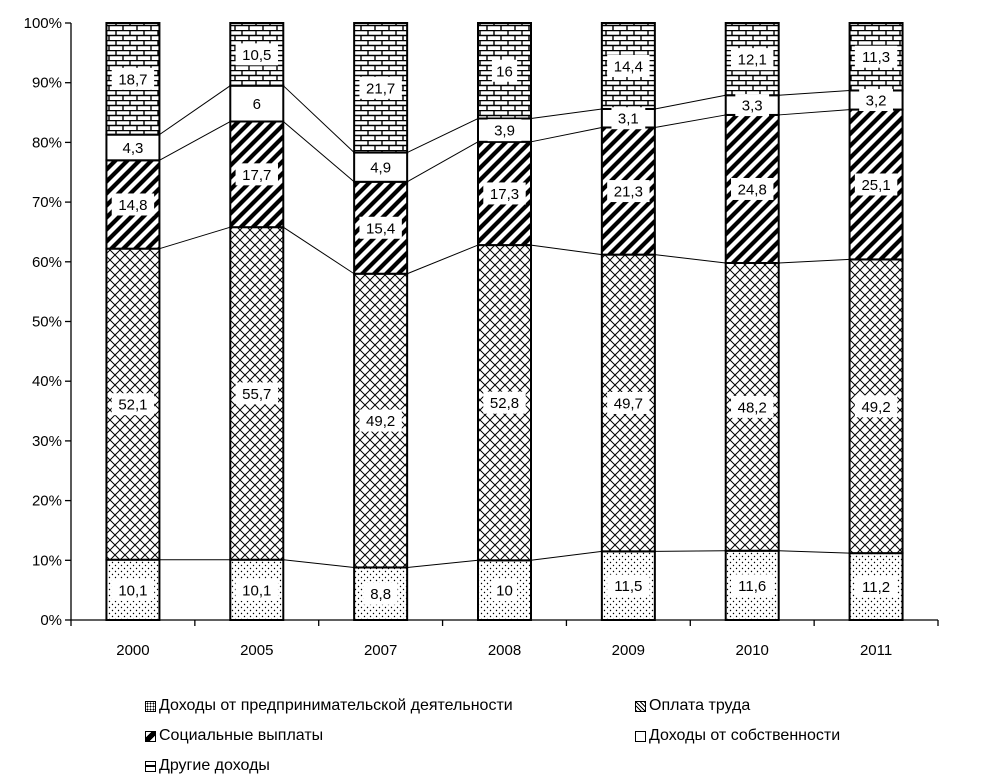 This screenshot has height=783, width=996. What do you see at coordinates (47, 501) in the screenshot?
I see `y-tick-label: 20%` at bounding box center [47, 501].